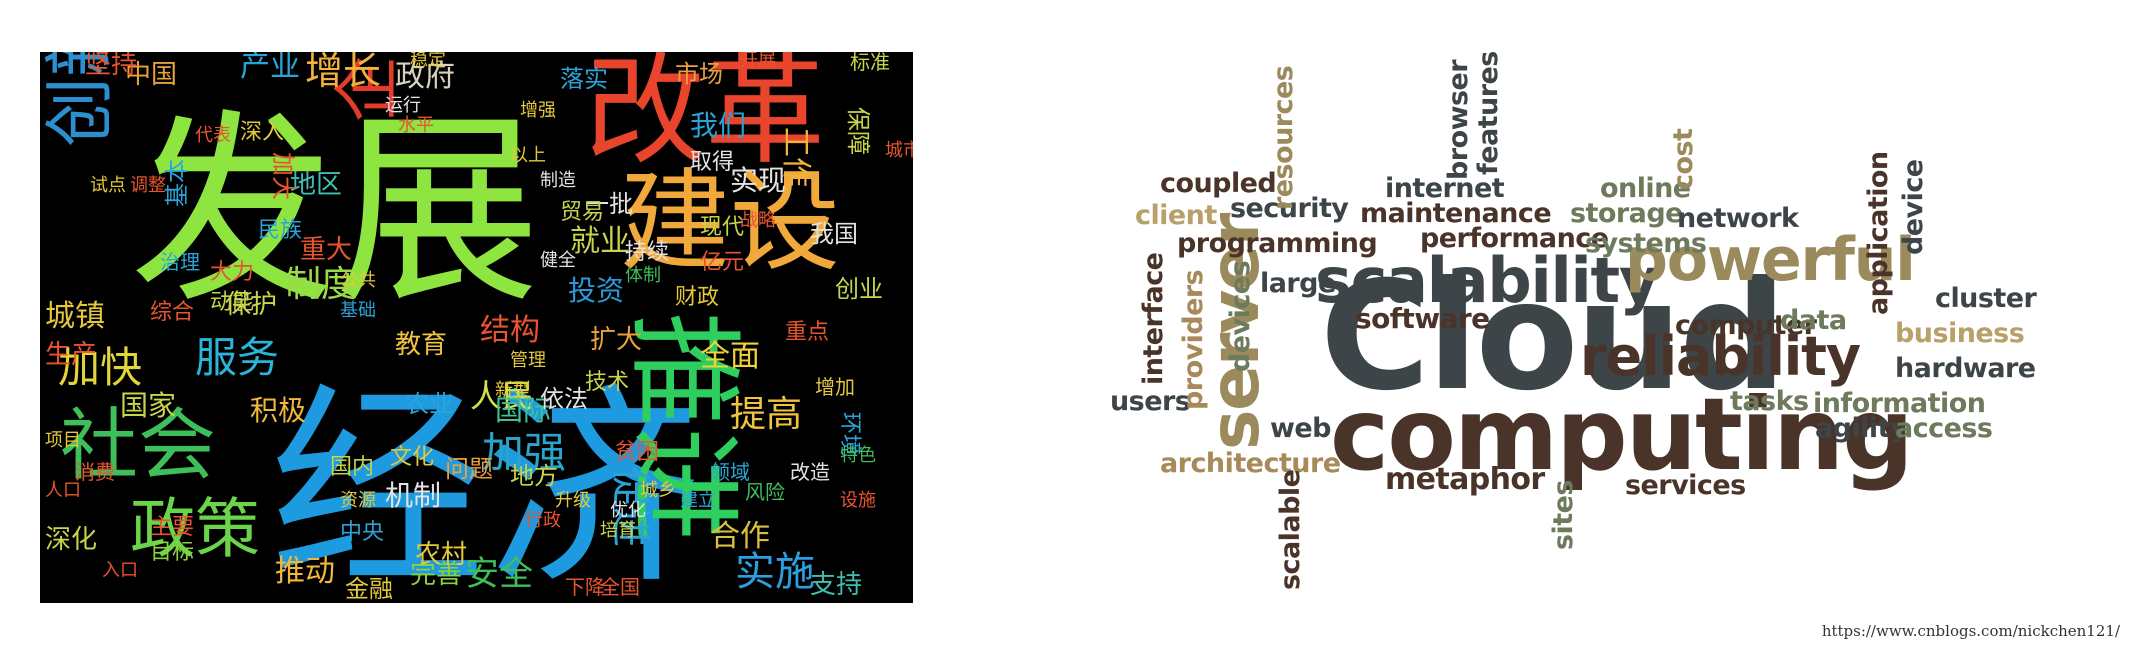  What do you see at coordinates (1944, 428) in the screenshot?
I see `en-word: access` at bounding box center [1944, 428].